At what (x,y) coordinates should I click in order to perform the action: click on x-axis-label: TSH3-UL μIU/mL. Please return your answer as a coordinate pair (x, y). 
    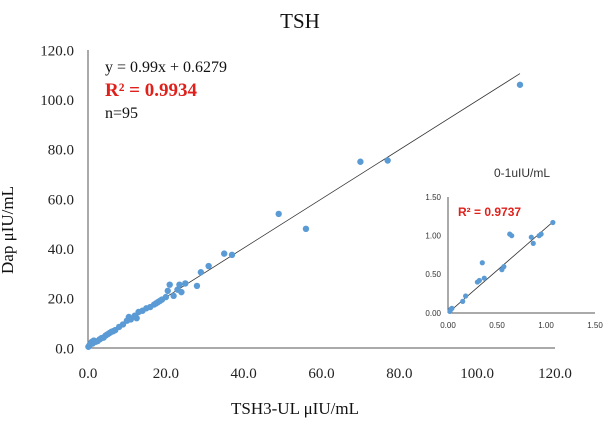
    Looking at the image, I should click on (295, 408).